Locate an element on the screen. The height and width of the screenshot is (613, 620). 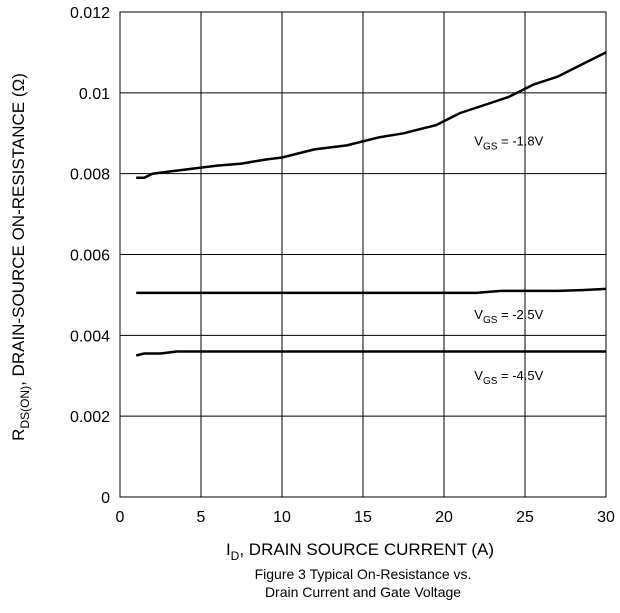
y-tick-label: 0.002 is located at coordinates (90, 417).